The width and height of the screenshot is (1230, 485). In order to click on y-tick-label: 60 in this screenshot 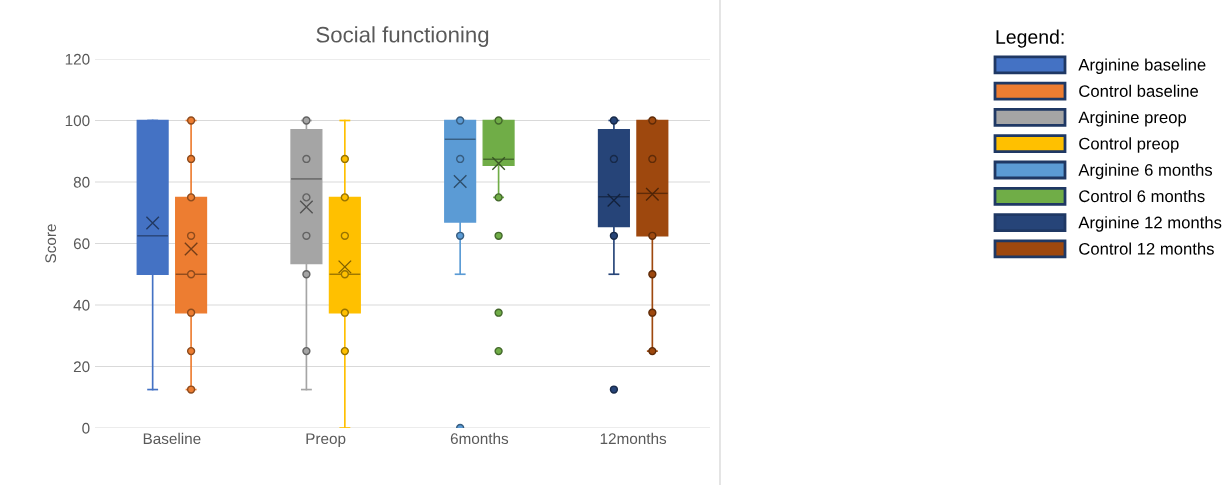, I will do `click(81, 244)`.